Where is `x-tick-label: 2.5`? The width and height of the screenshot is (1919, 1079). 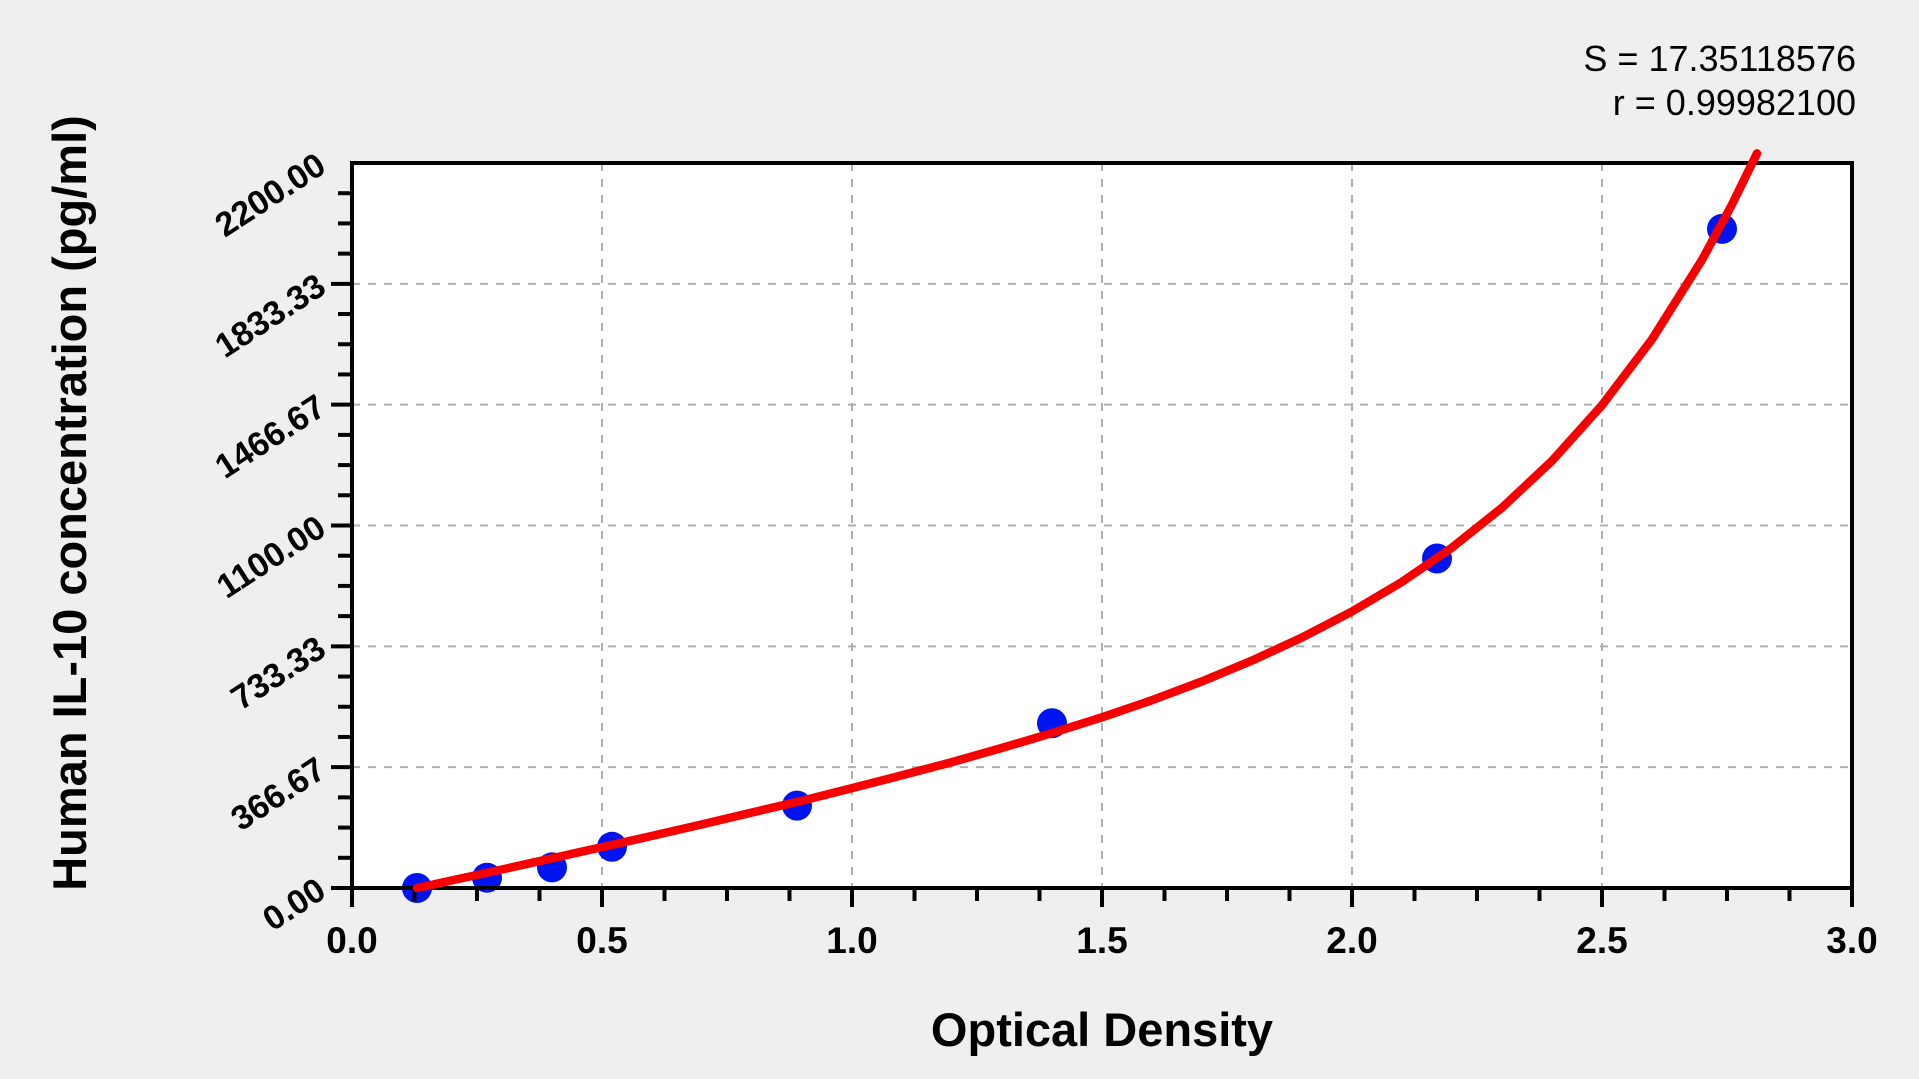 x-tick-label: 2.5 is located at coordinates (1601, 940).